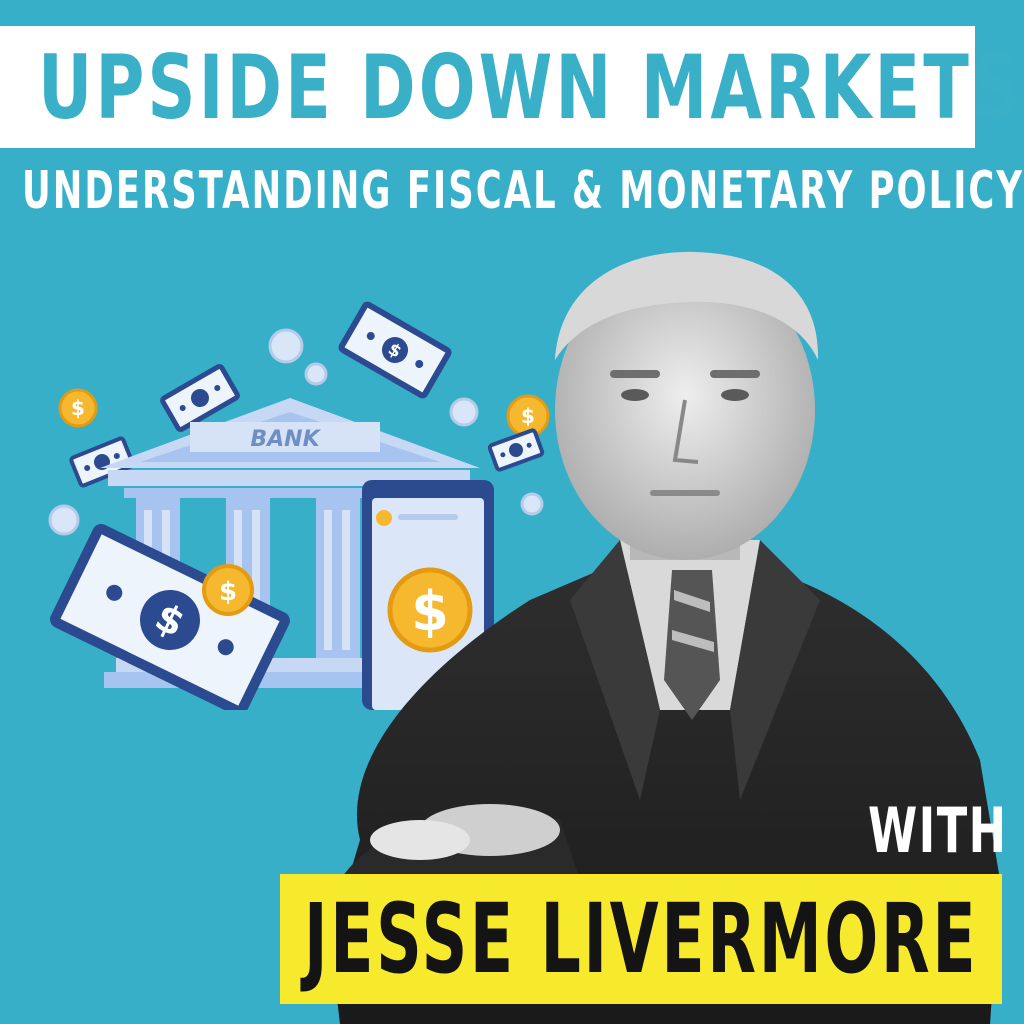  I want to click on with-label: WITH, so click(938, 830).